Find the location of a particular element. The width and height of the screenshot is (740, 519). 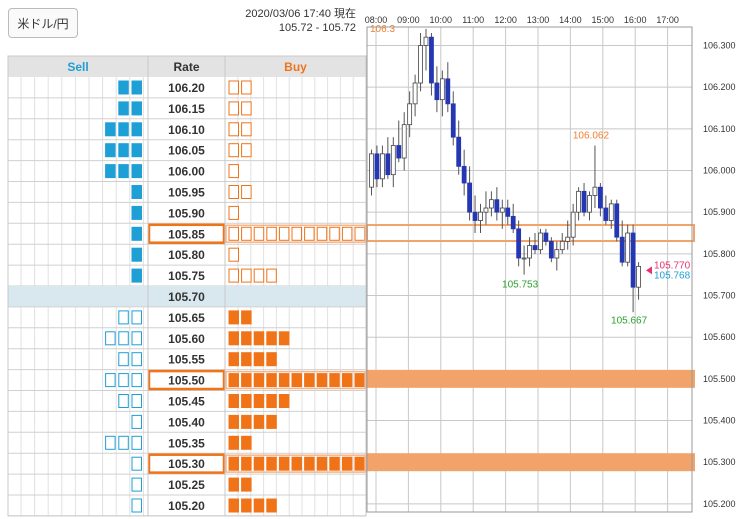

y-tick-label: 105.400 is located at coordinates (719, 421).